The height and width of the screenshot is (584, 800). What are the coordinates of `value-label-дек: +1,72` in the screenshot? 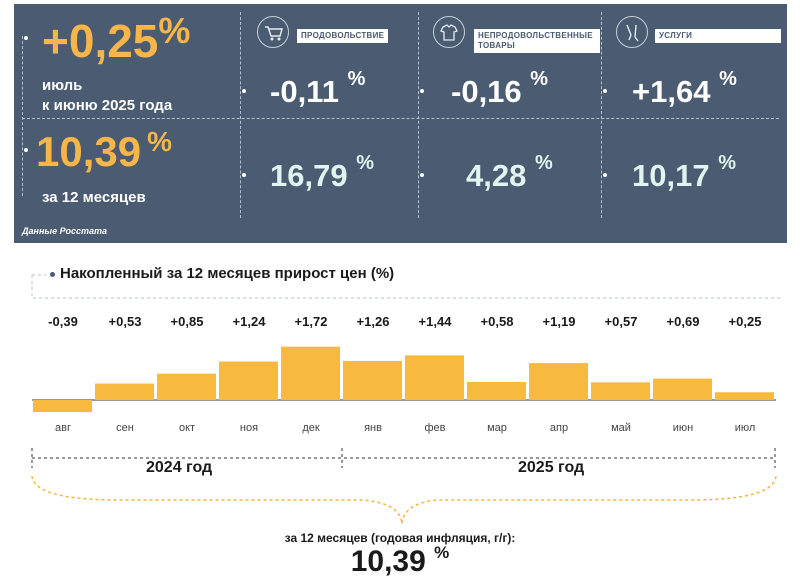 It's located at (311, 321).